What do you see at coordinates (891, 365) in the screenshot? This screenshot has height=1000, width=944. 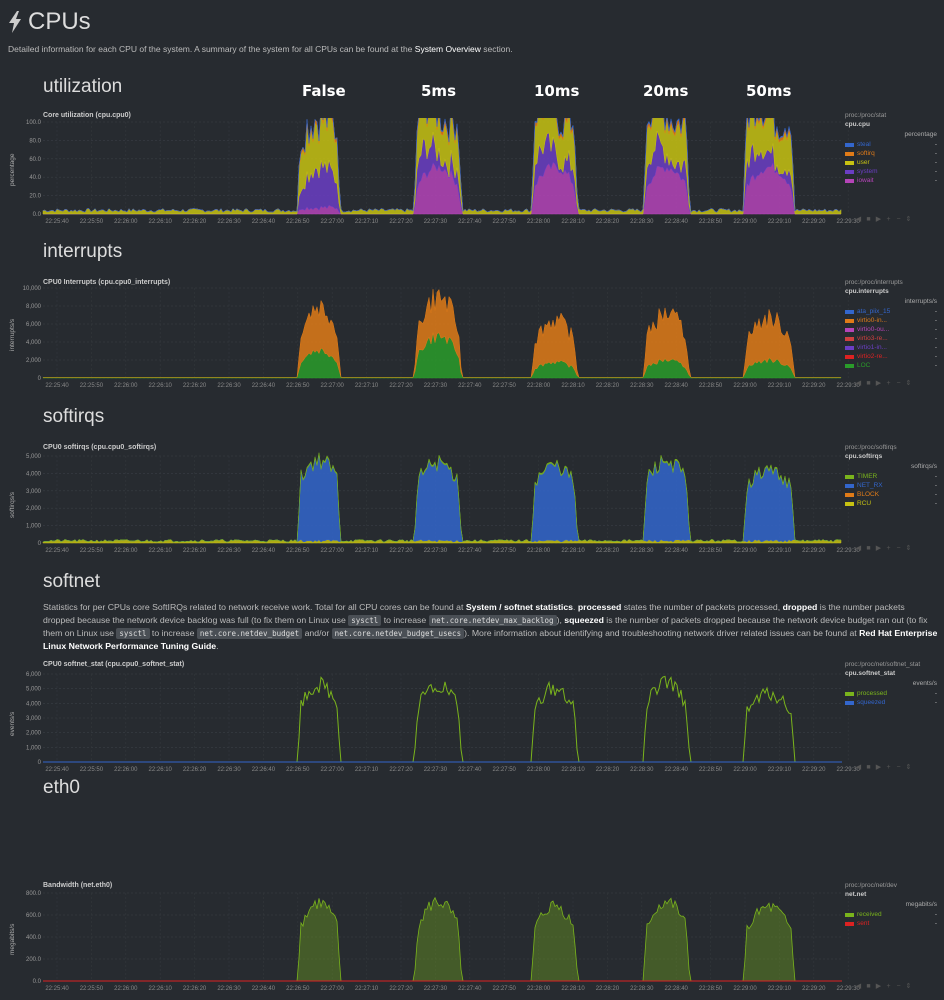 I see `legend-item: LOC -` at bounding box center [891, 365].